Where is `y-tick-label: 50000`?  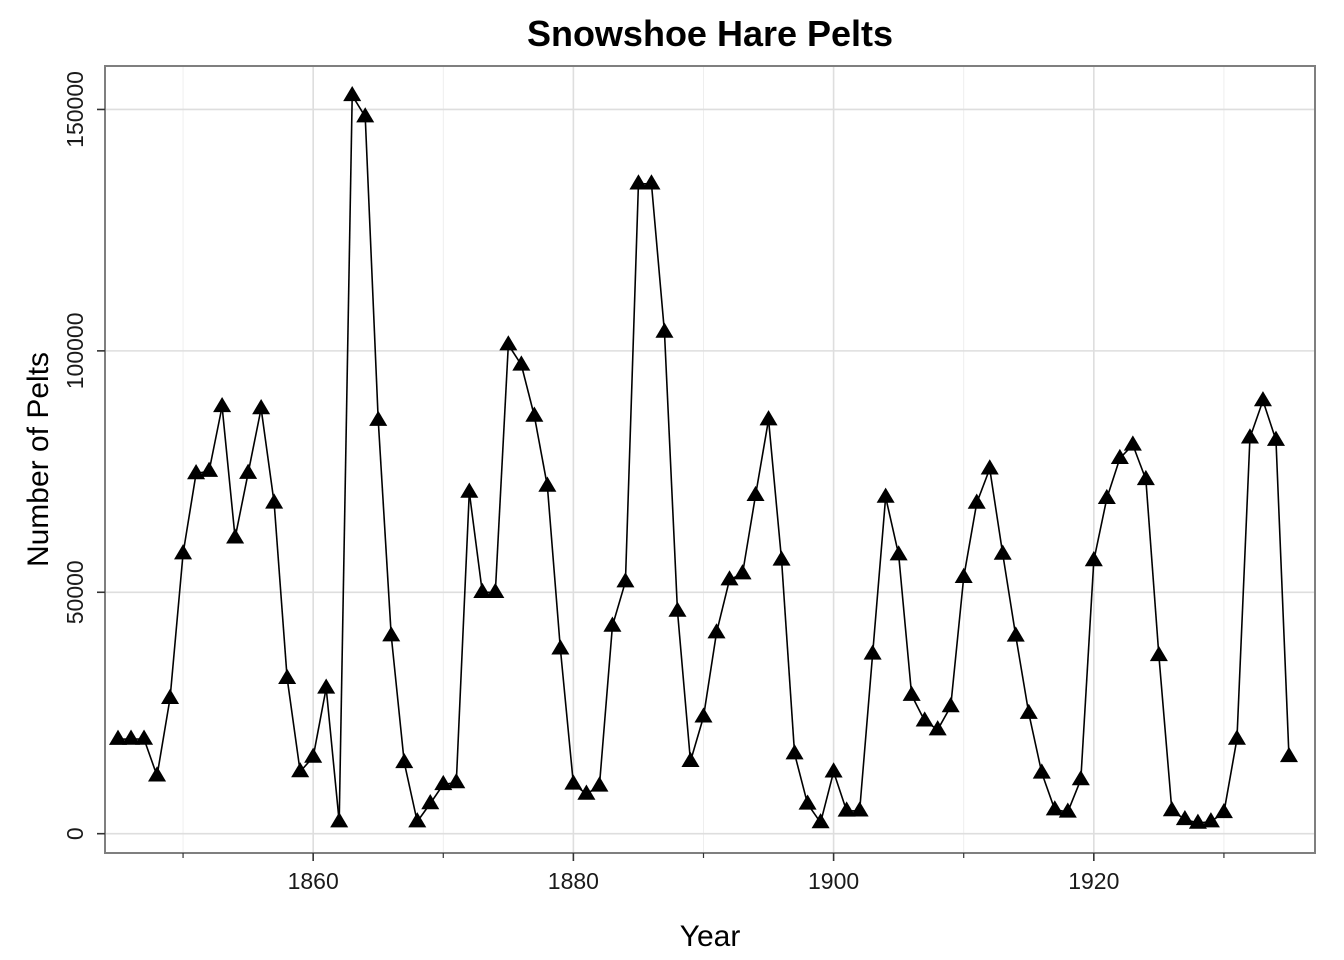
y-tick-label: 50000 is located at coordinates (75, 592).